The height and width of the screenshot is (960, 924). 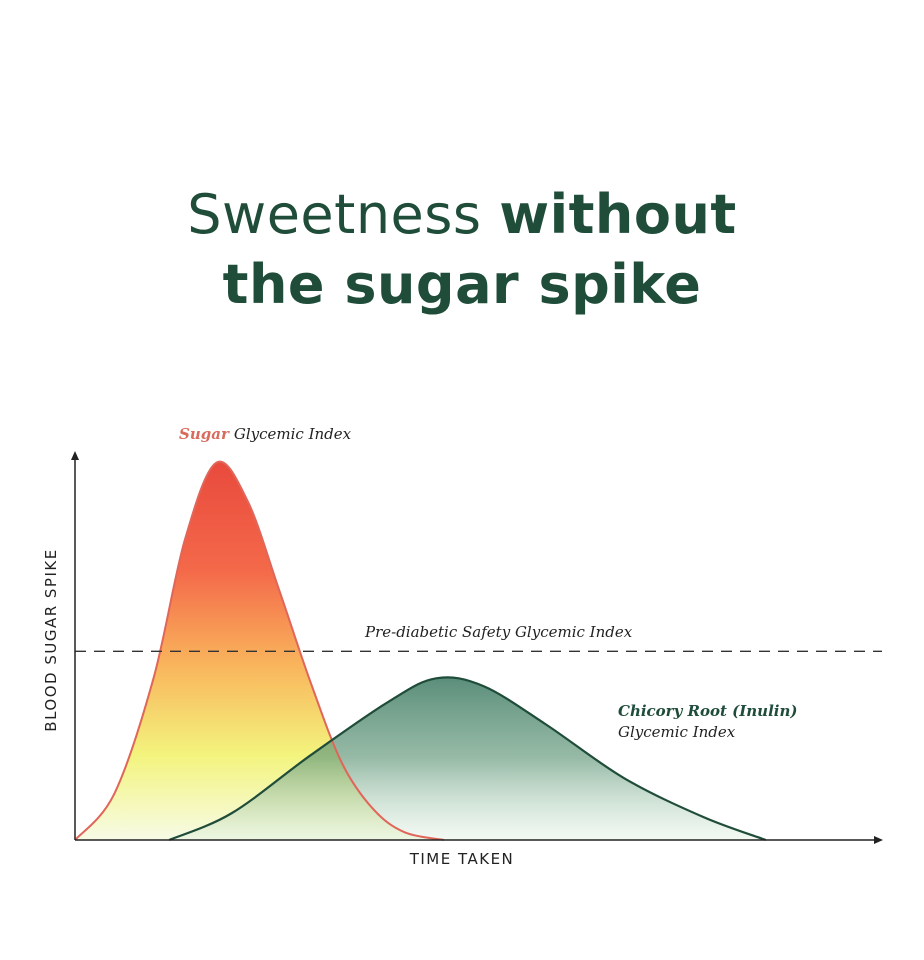 I want to click on sugar-label: Sugar Glycemic Index, so click(x=265, y=434).